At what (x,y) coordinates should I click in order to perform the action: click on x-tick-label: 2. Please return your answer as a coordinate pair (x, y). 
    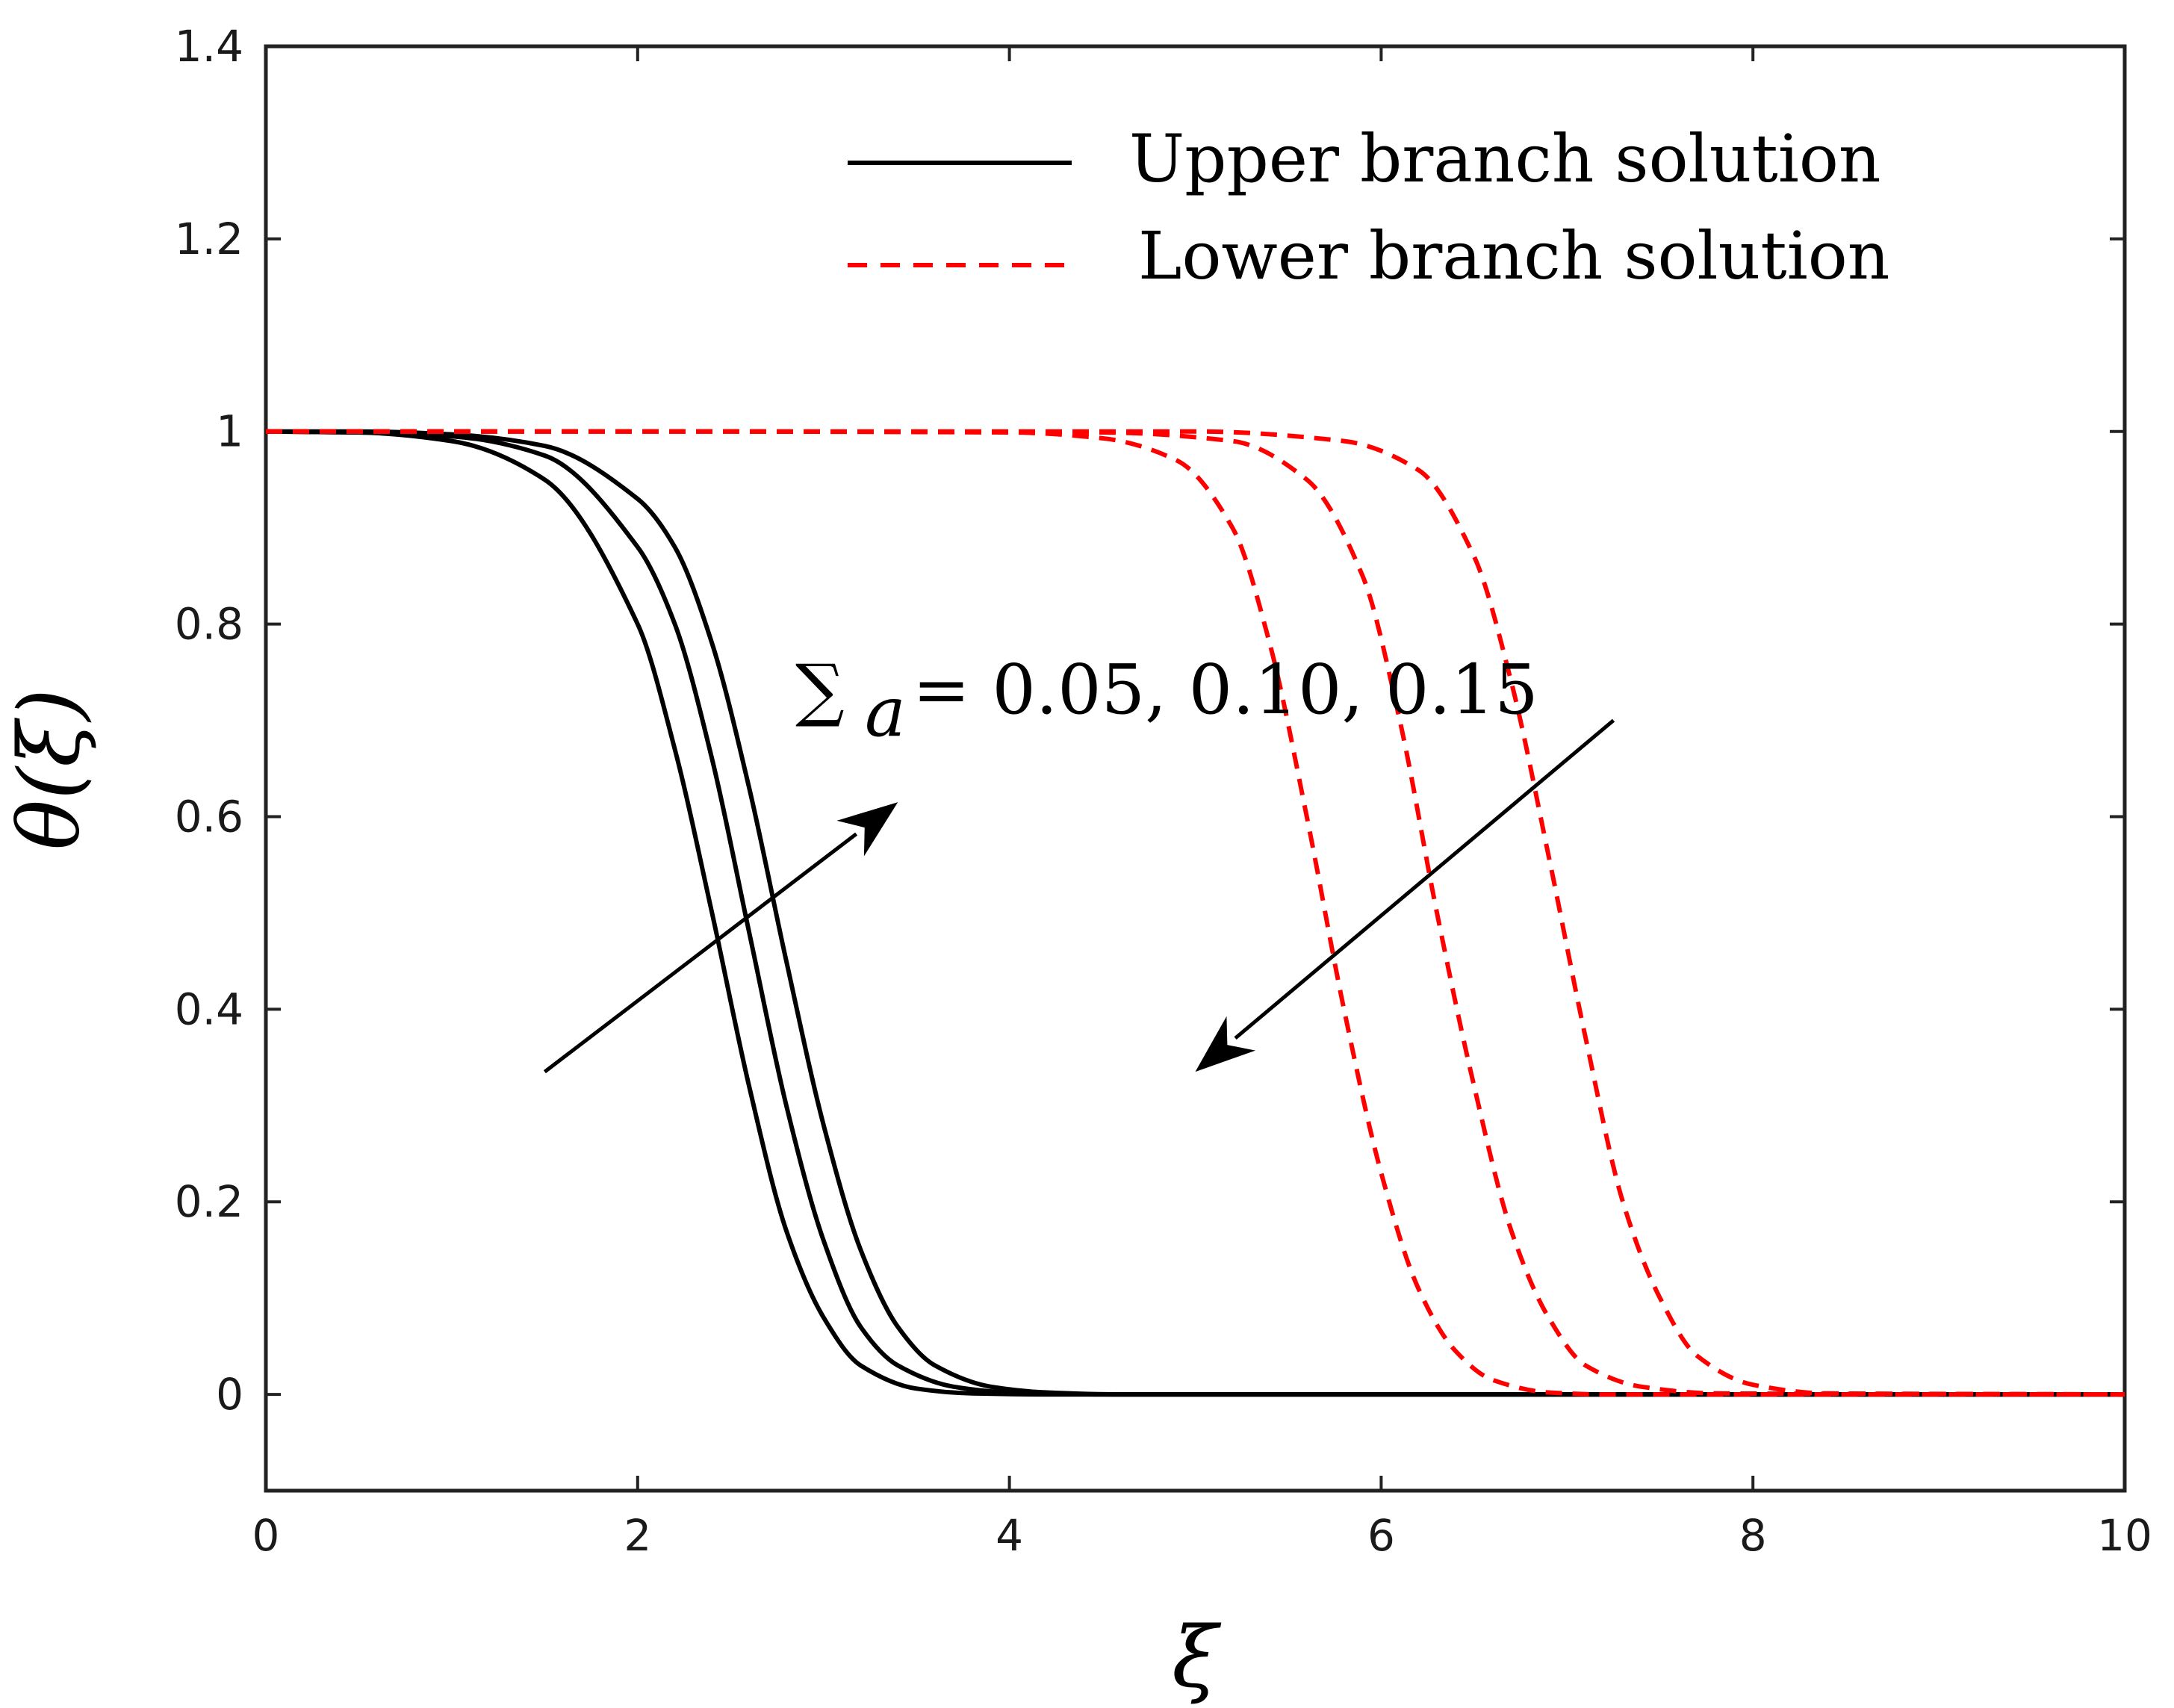
    Looking at the image, I should click on (637, 1535).